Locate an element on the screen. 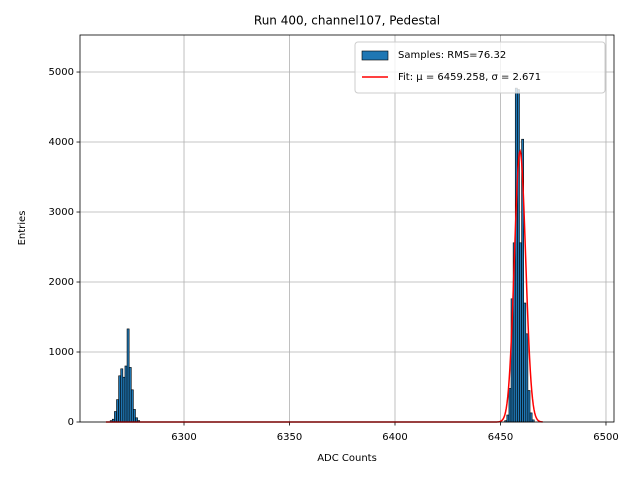  y-tick-label: 0 is located at coordinates (71, 422).